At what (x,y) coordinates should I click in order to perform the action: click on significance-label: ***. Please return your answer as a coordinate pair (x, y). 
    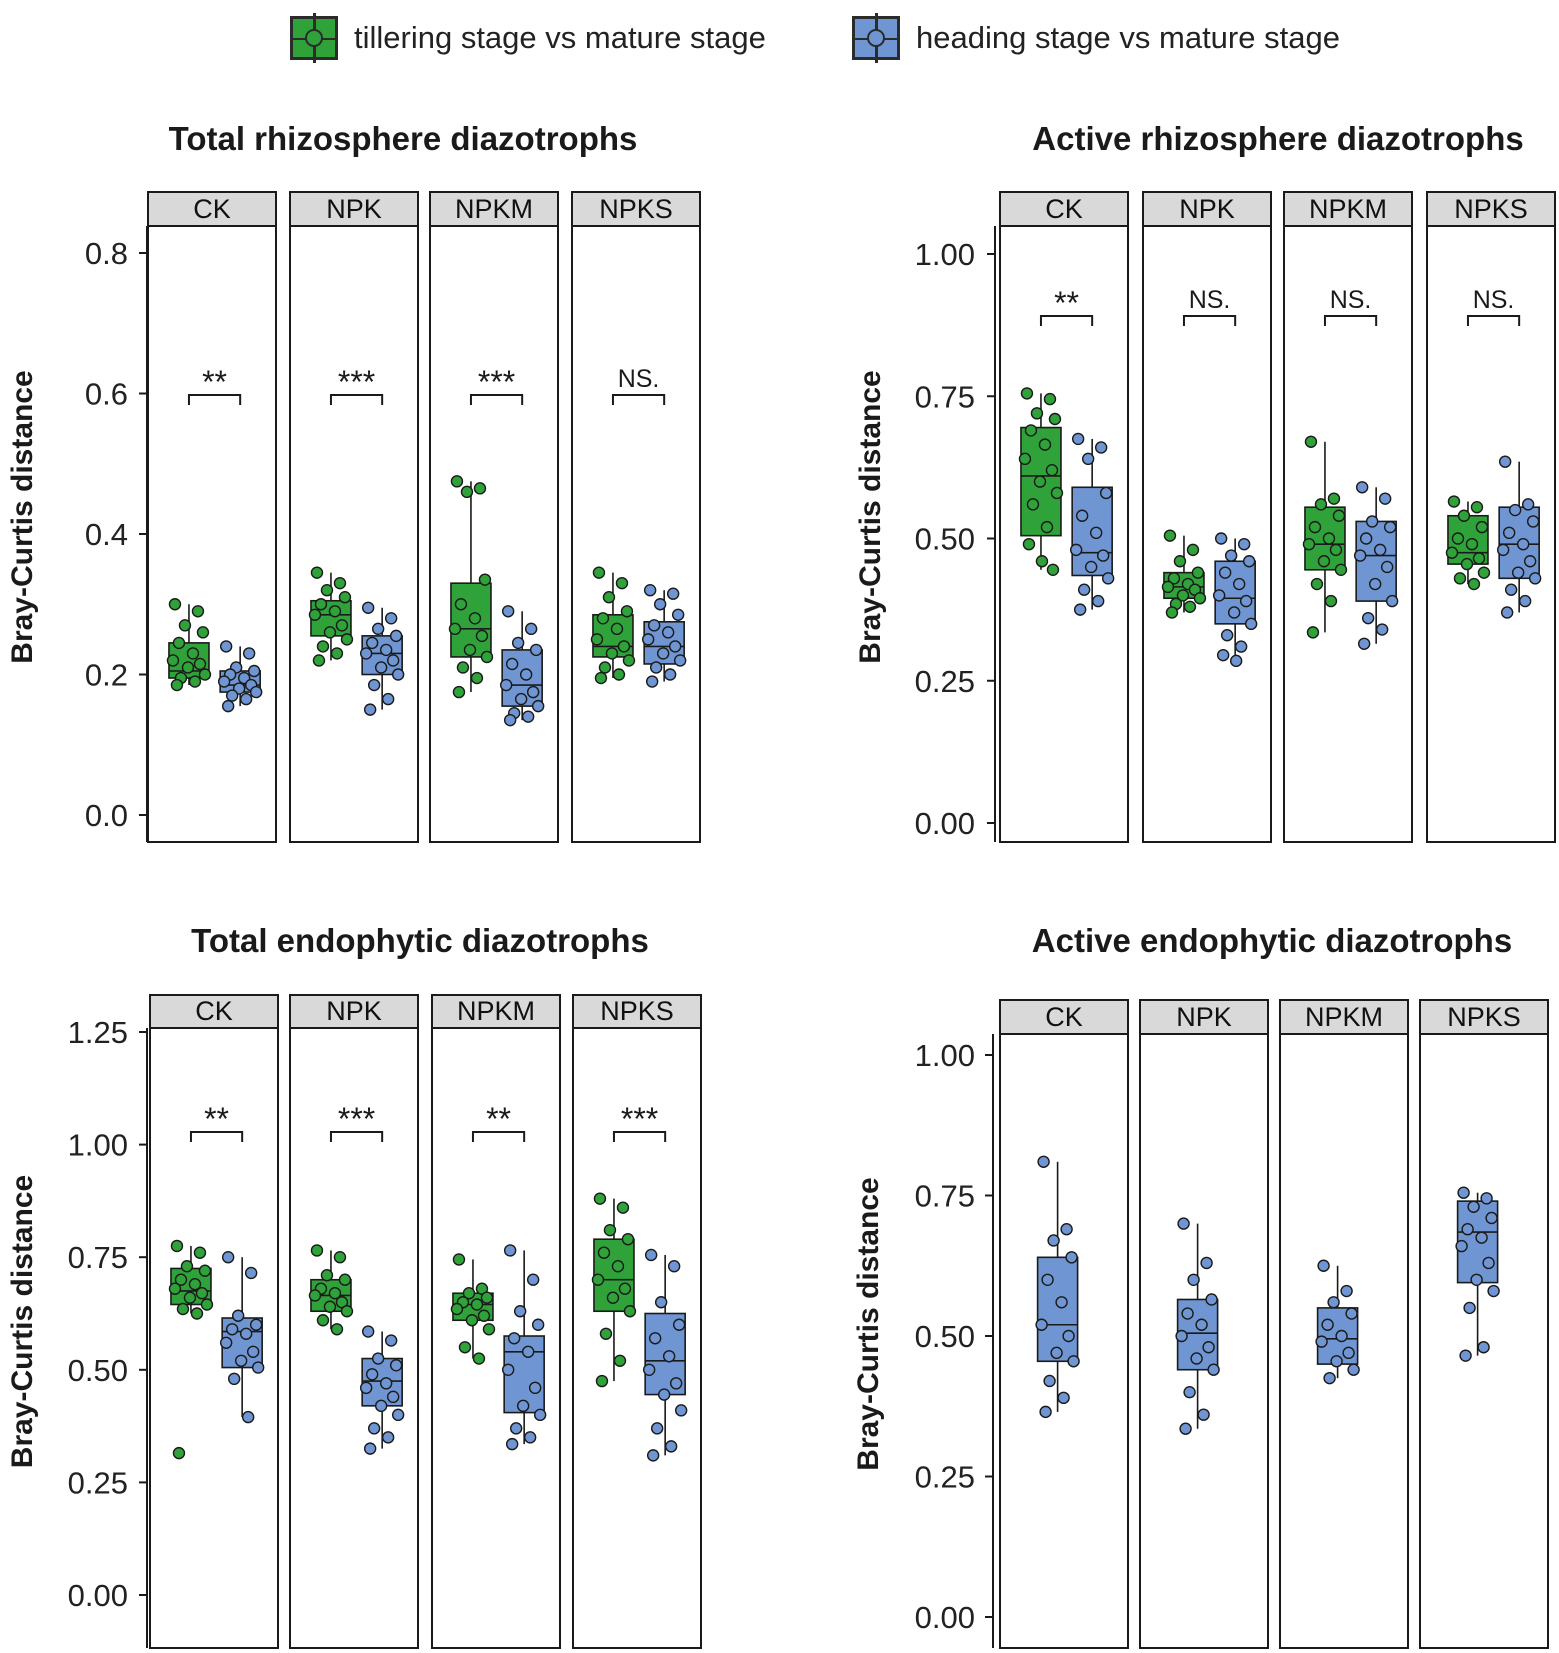
    Looking at the image, I should click on (639, 1119).